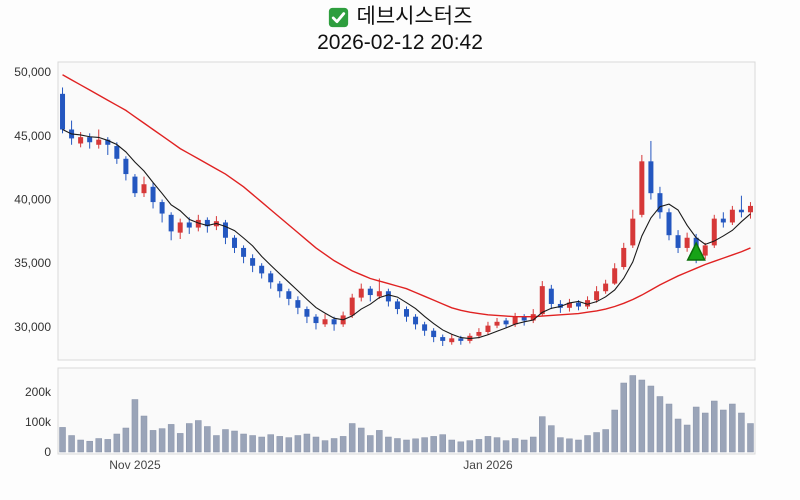 The width and height of the screenshot is (800, 500). What do you see at coordinates (696, 251) in the screenshot?
I see `buy-signal-triangle-icon` at bounding box center [696, 251].